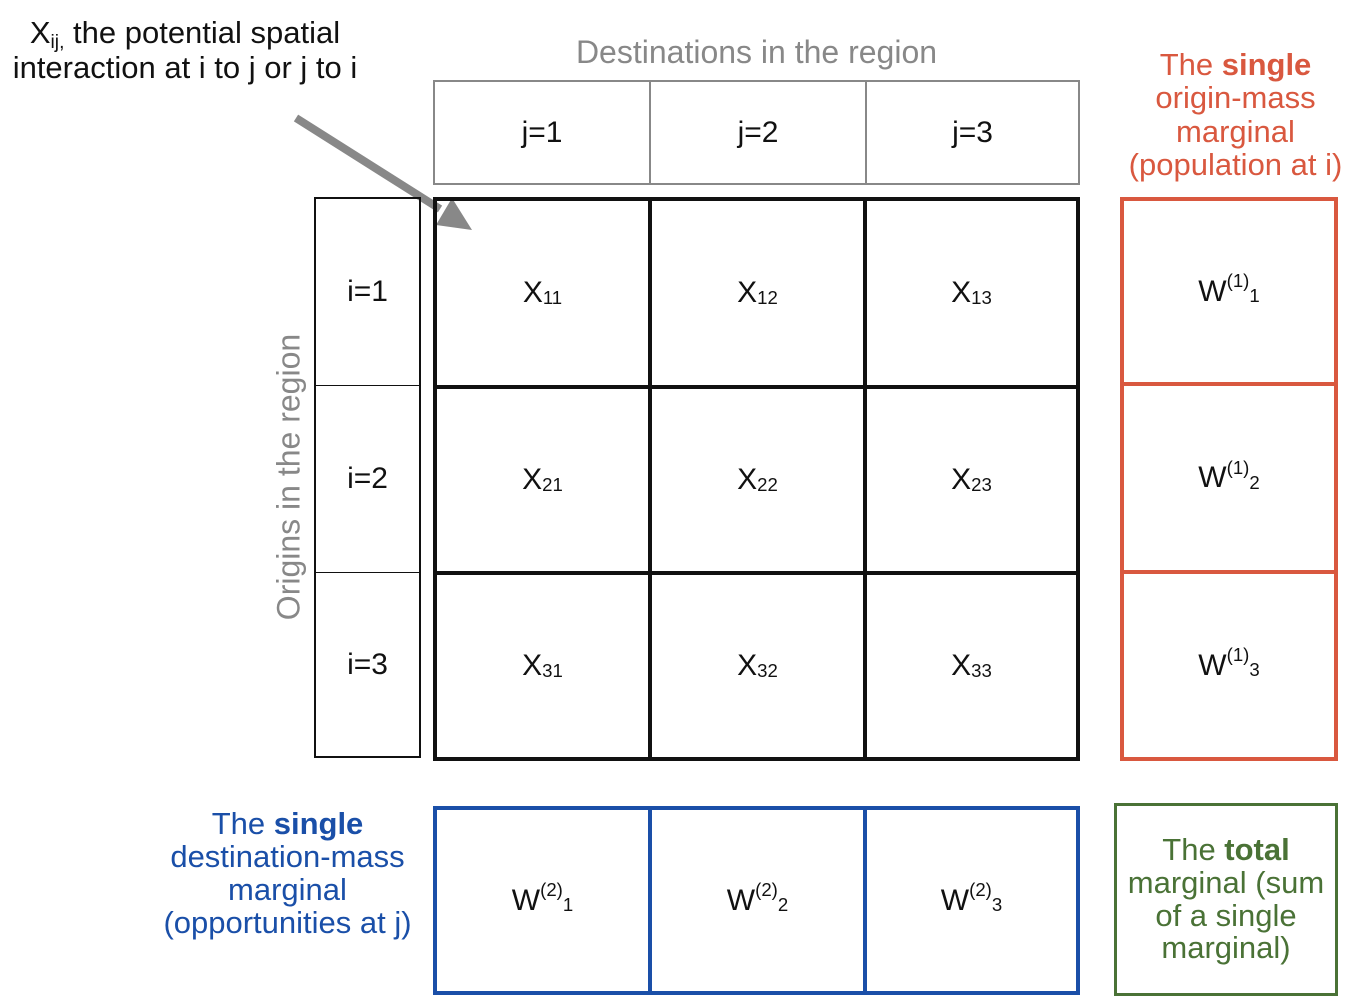 The height and width of the screenshot is (1004, 1368). Describe the element at coordinates (971, 479) in the screenshot. I see `matrix-cell-x23: X 23` at that location.